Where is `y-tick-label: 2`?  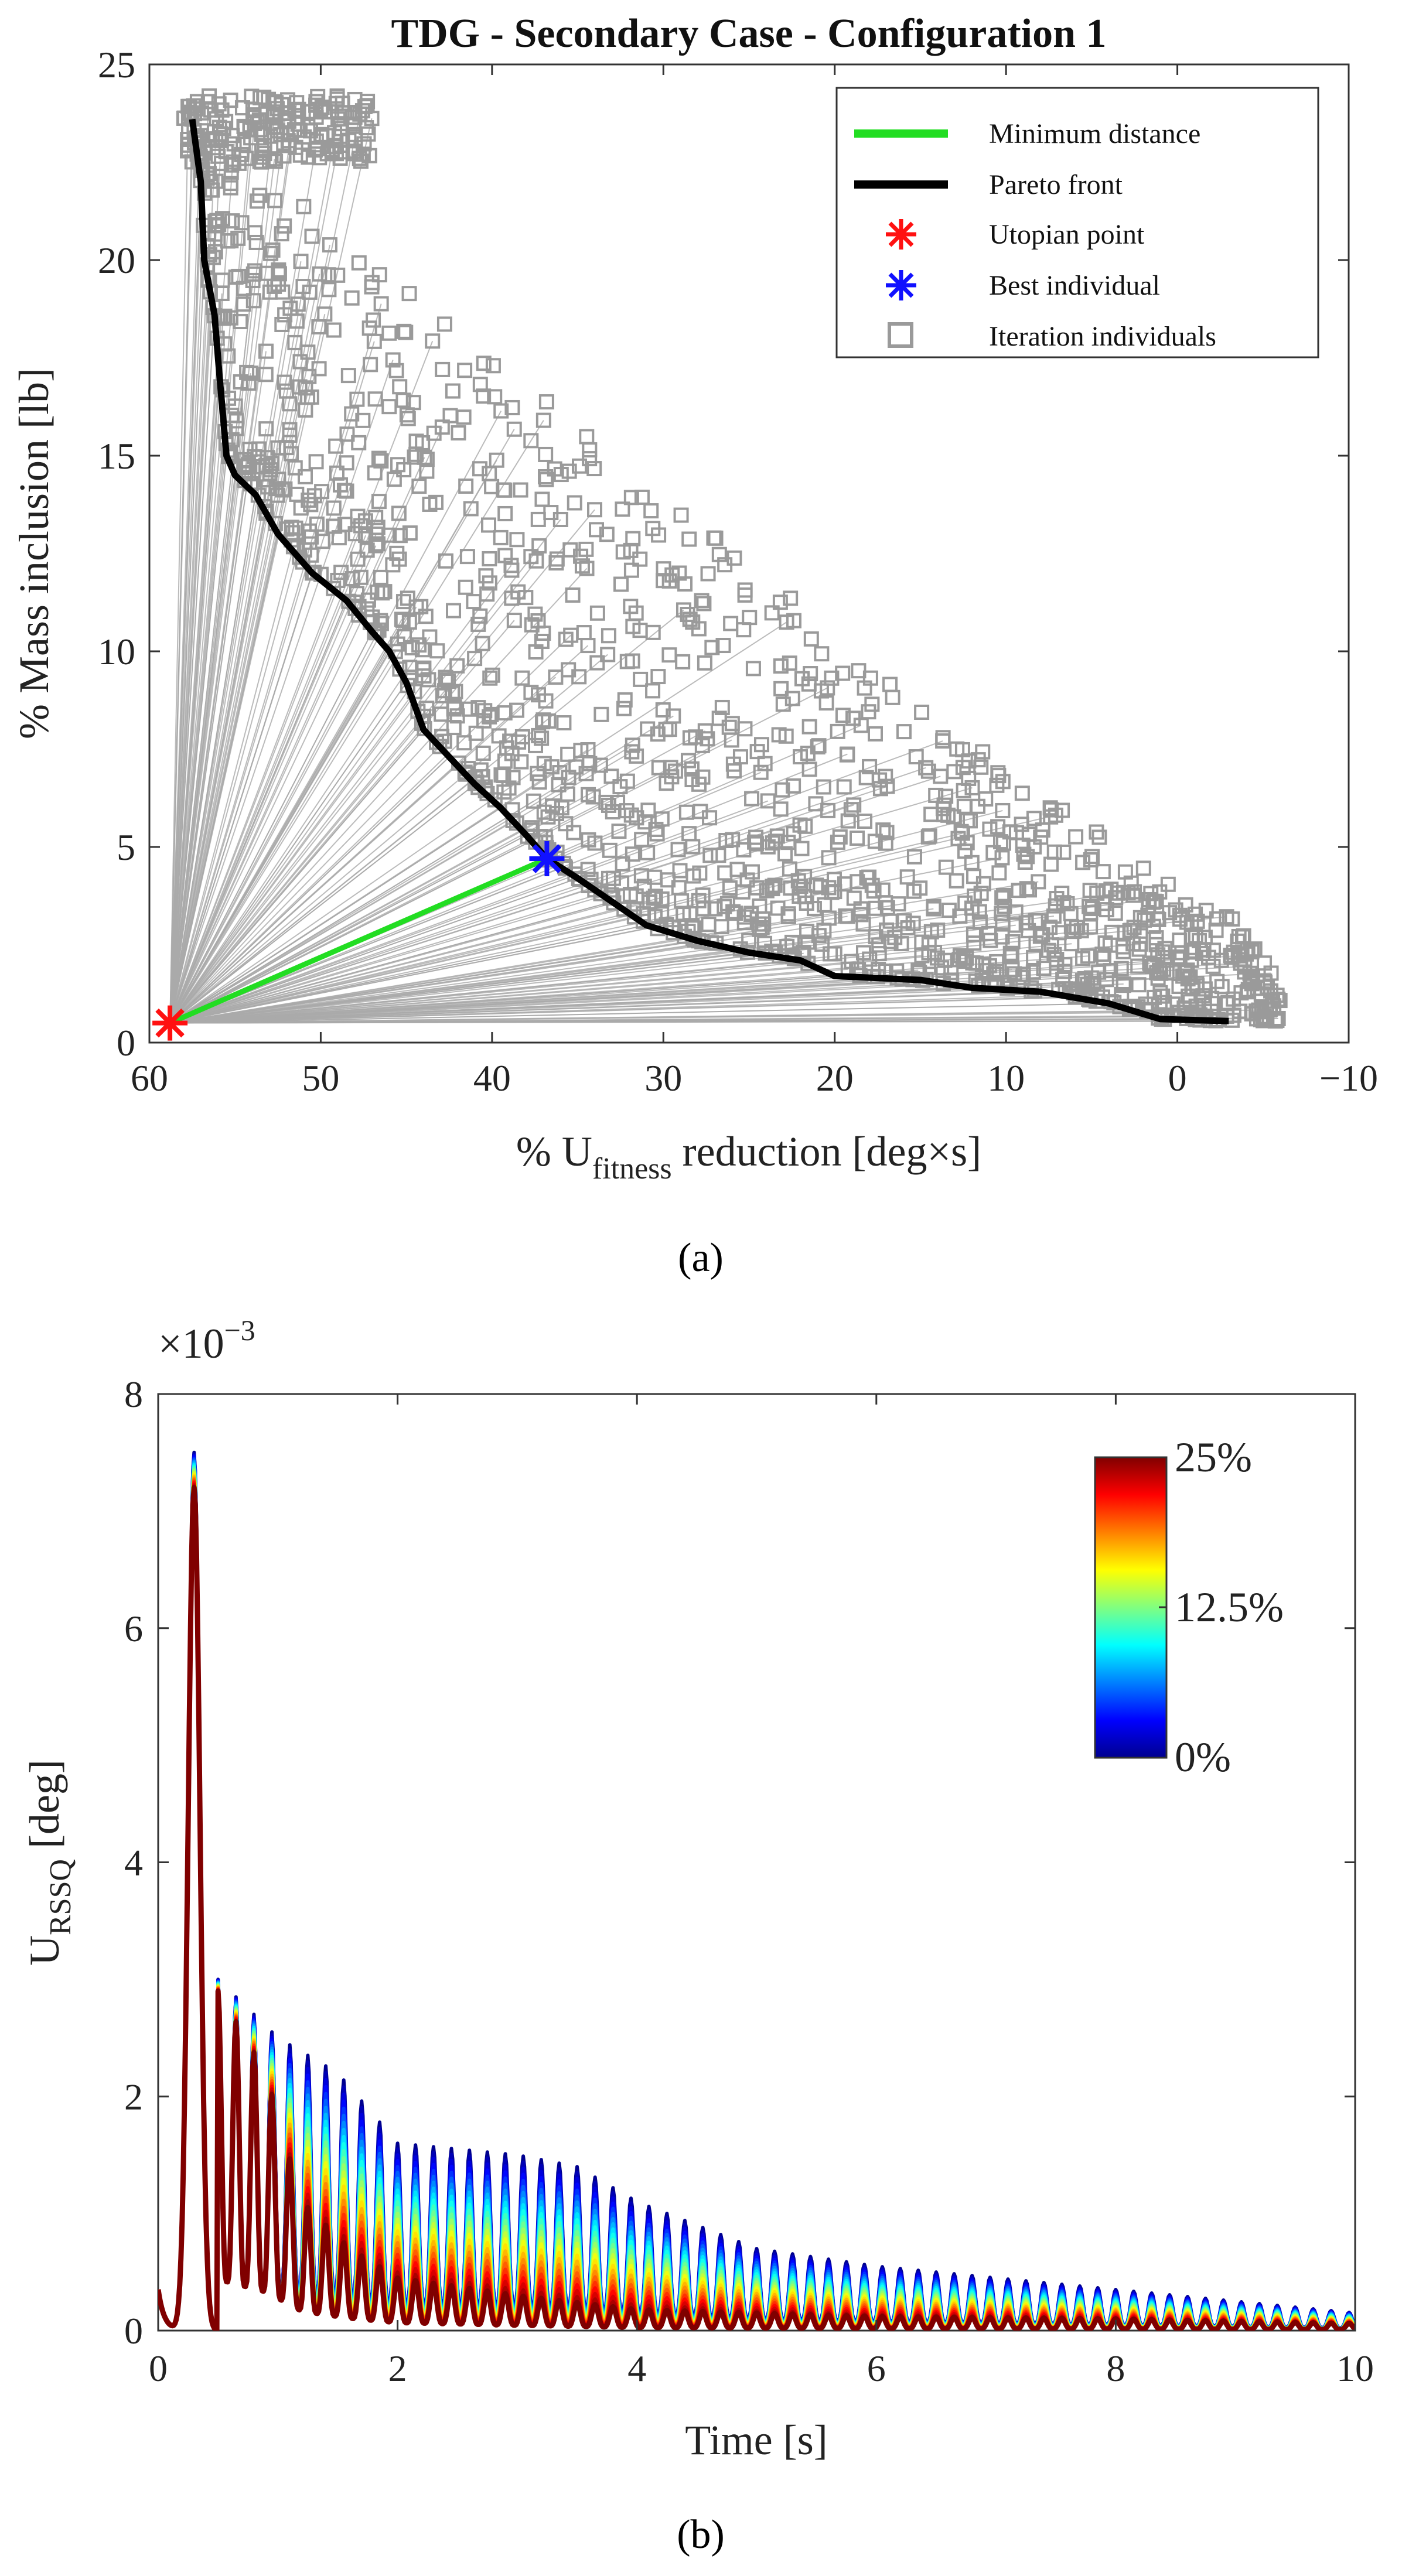 y-tick-label: 2 is located at coordinates (133, 2097).